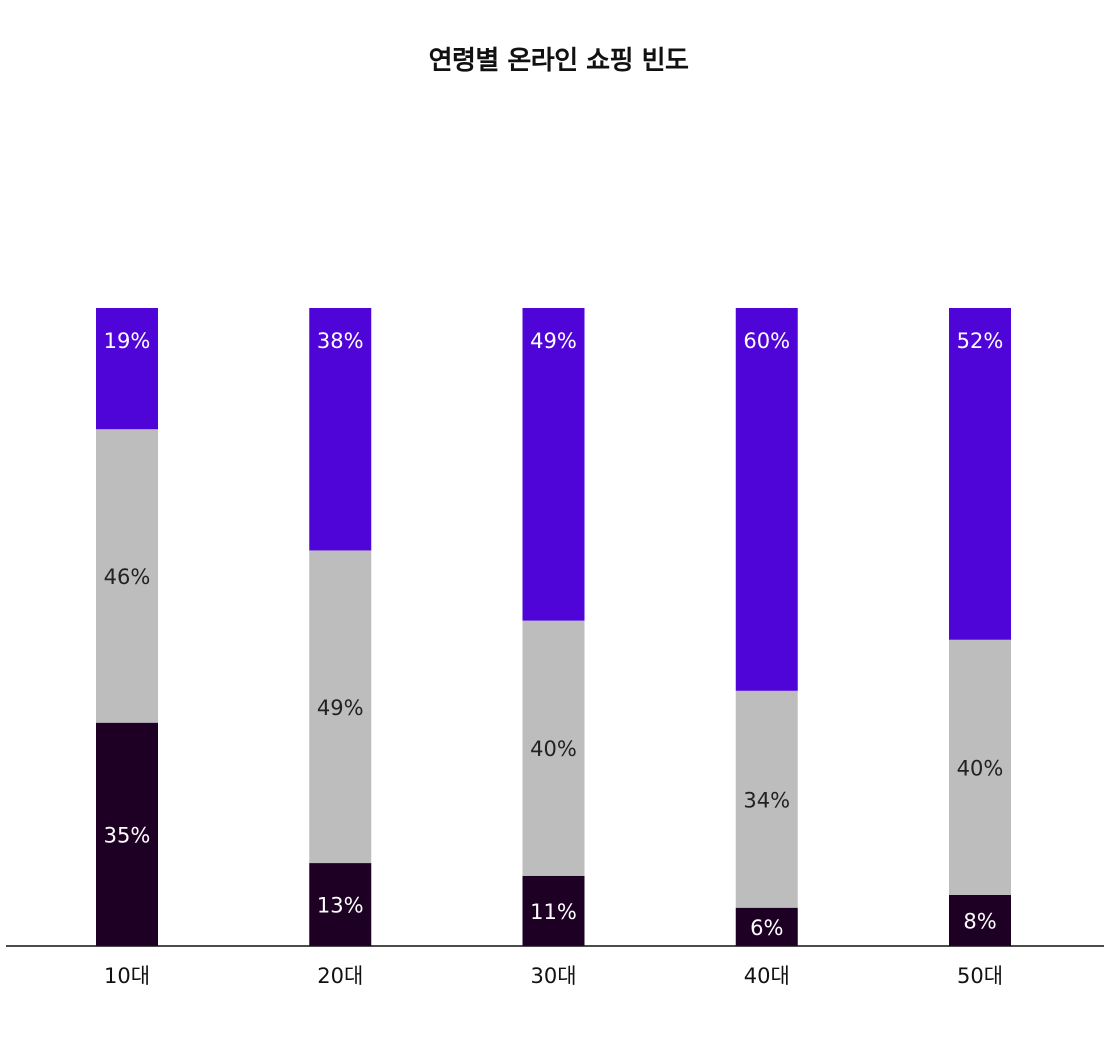 Image resolution: width=1117 pixels, height=1052 pixels. I want to click on data-label: 34%, so click(766, 800).